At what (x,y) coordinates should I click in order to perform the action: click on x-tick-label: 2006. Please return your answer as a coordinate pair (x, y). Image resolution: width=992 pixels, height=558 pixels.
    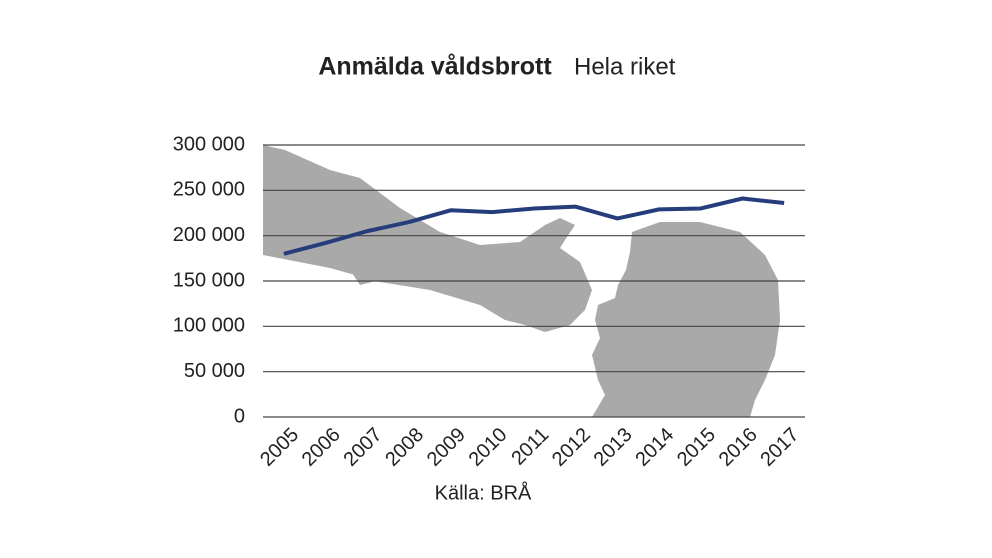
    Looking at the image, I should click on (321, 447).